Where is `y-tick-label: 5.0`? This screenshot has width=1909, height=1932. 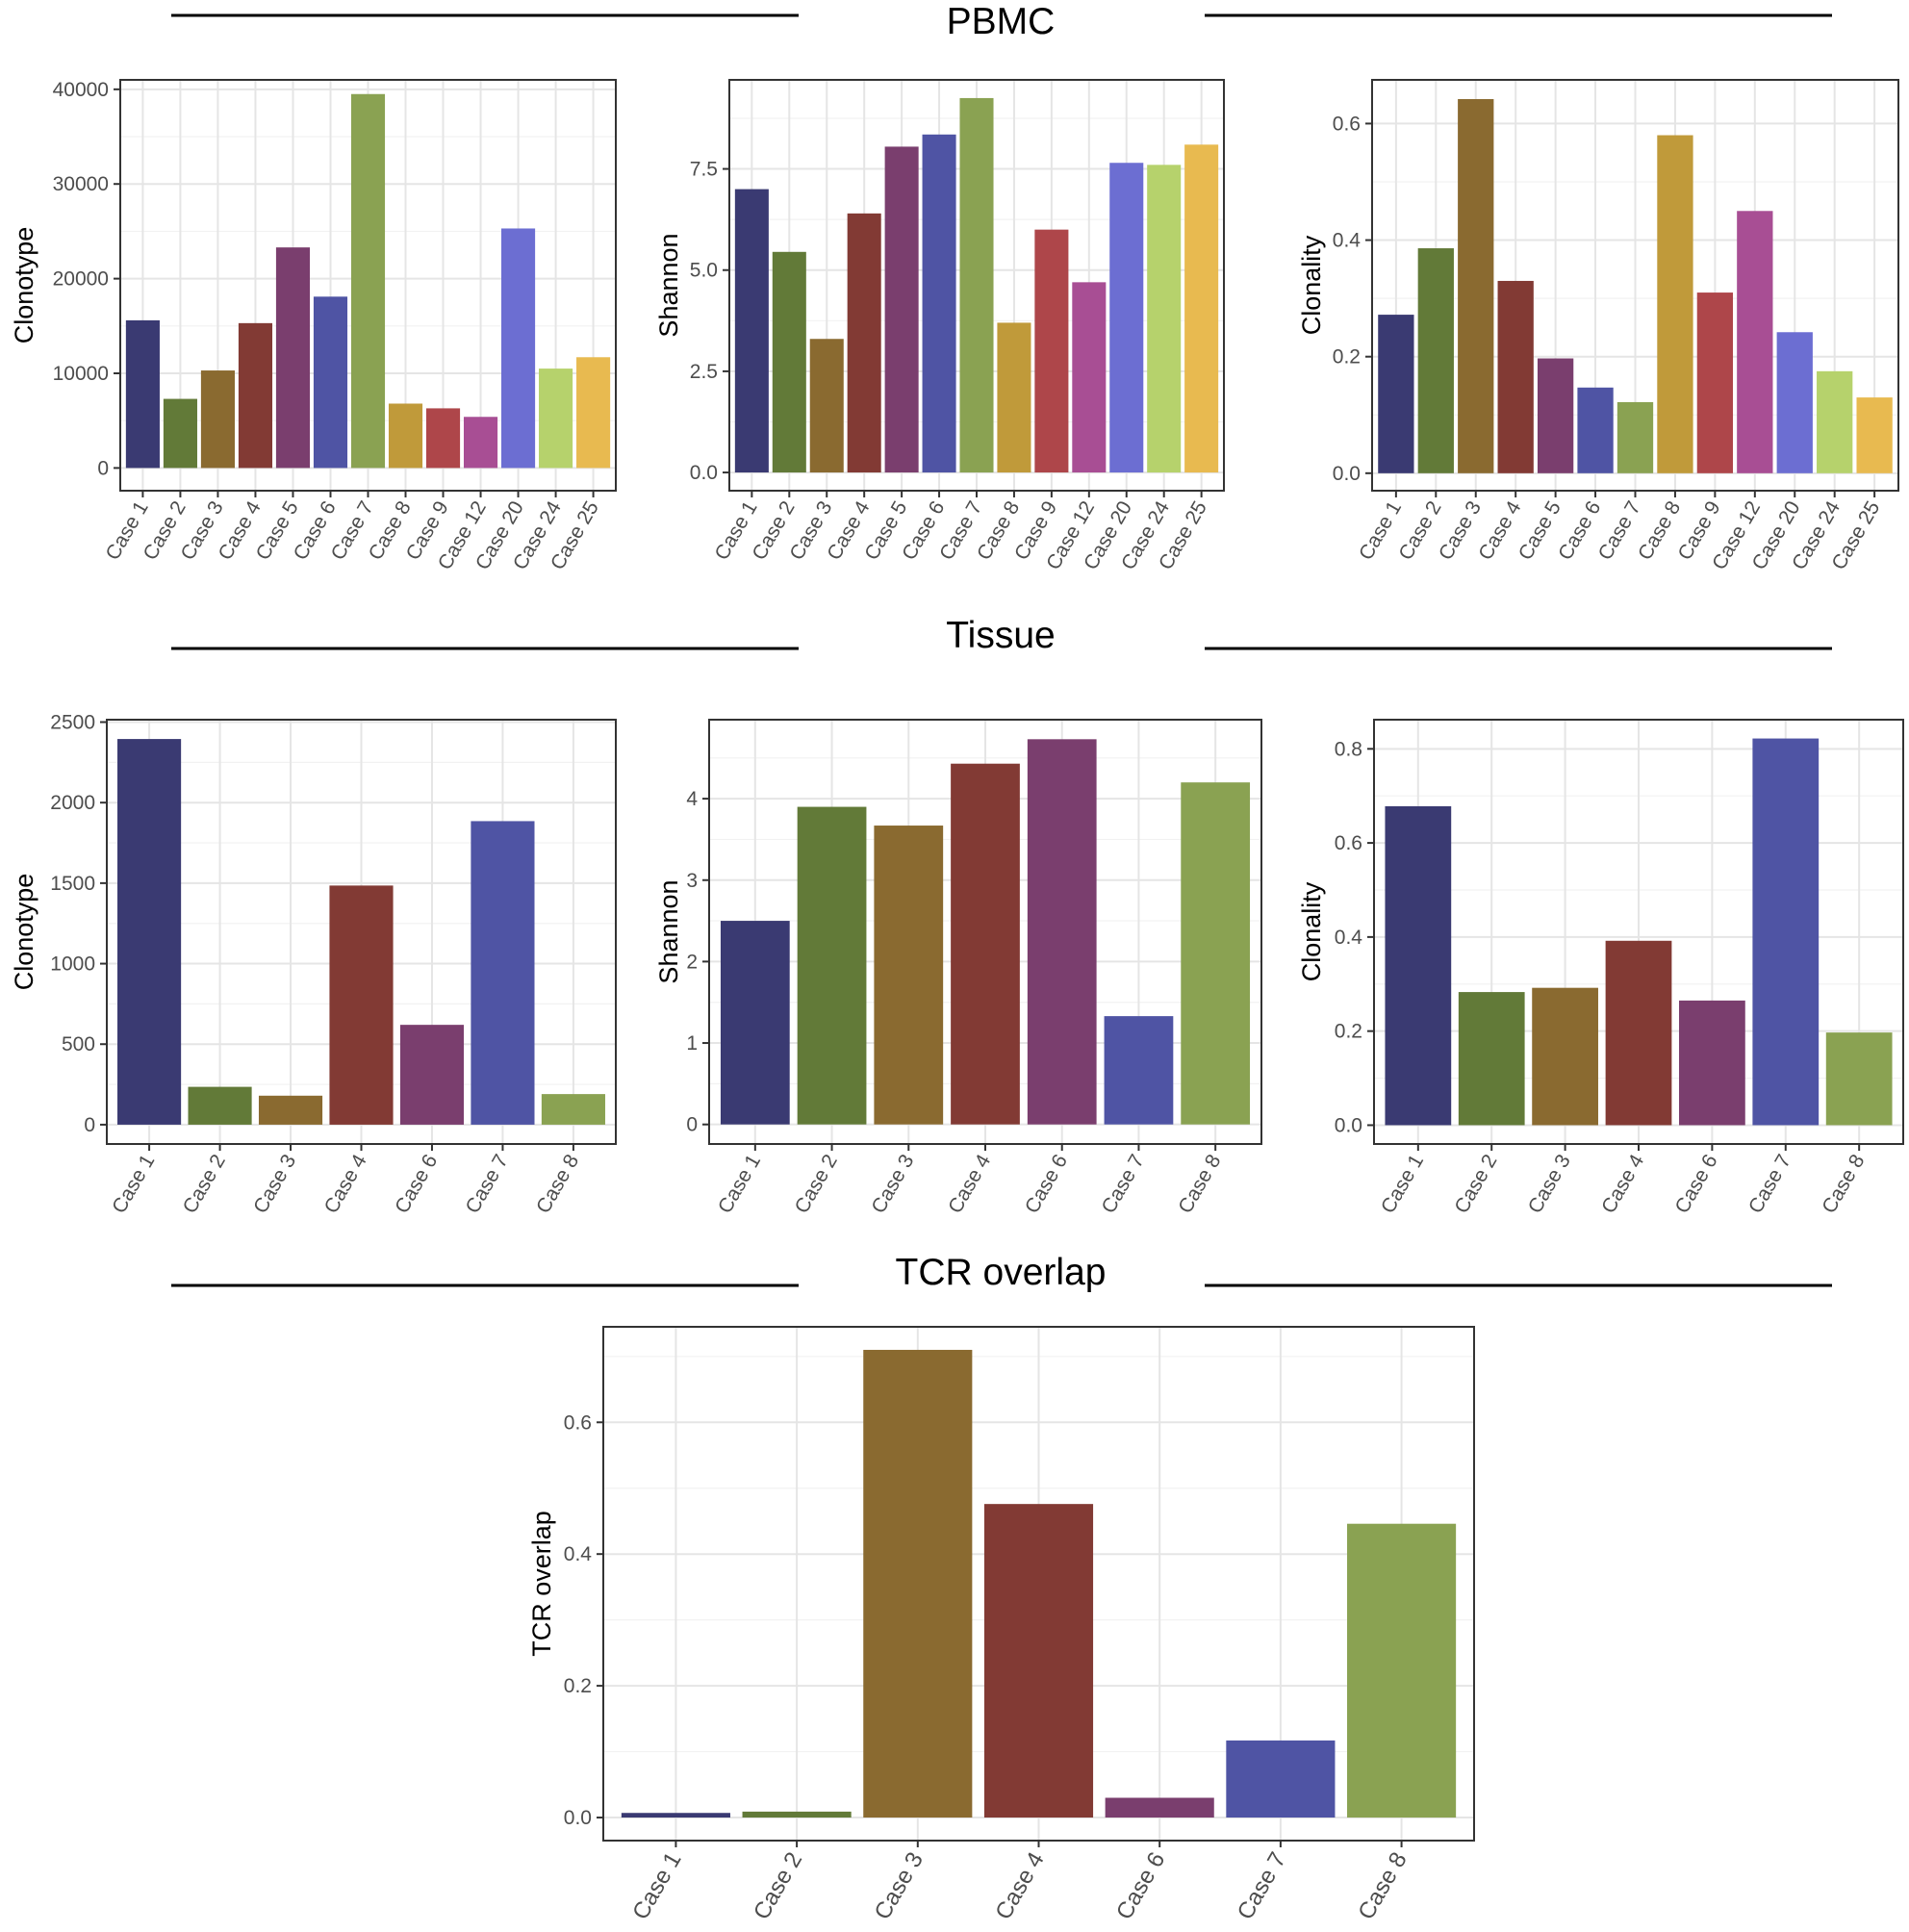 y-tick-label: 5.0 is located at coordinates (704, 271).